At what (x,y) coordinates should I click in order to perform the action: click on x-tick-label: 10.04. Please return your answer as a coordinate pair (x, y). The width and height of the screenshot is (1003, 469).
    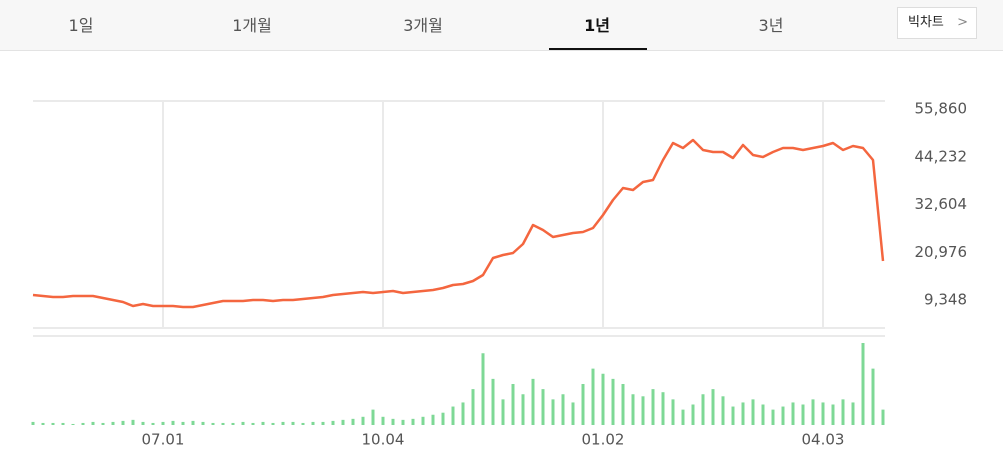
    Looking at the image, I should click on (383, 440).